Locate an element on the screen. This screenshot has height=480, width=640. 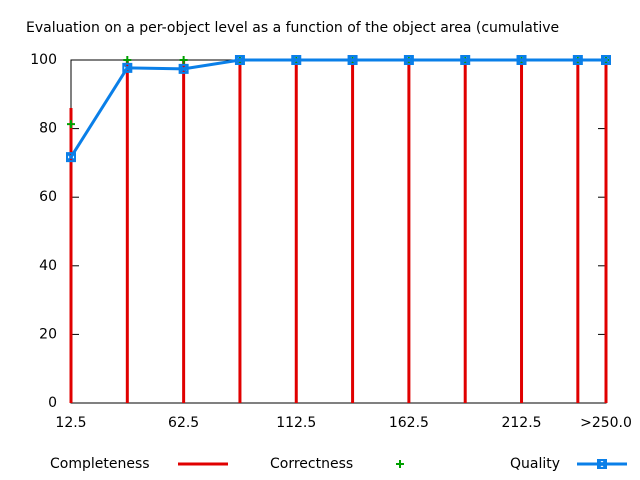
legend-label: Completeness is located at coordinates (100, 464).